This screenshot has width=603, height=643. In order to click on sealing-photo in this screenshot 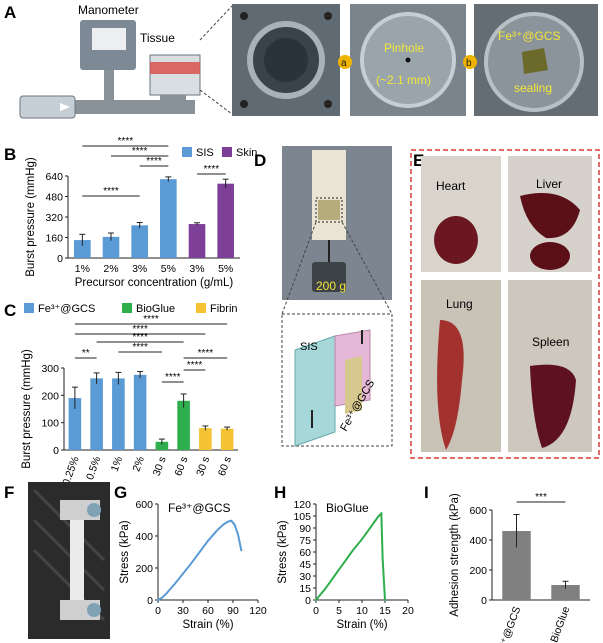, I will do `click(536, 60)`.